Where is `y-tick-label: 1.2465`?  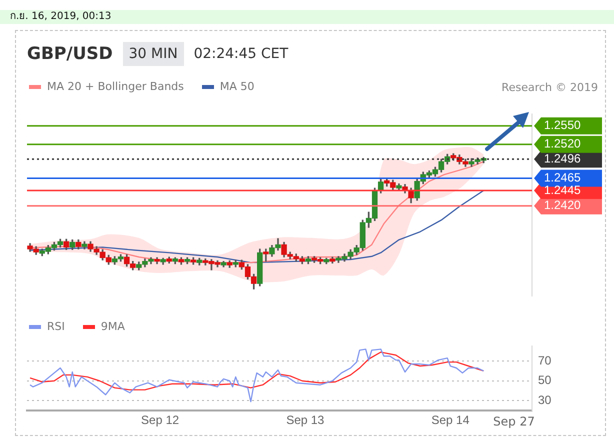 y-tick-label: 1.2465 is located at coordinates (563, 177).